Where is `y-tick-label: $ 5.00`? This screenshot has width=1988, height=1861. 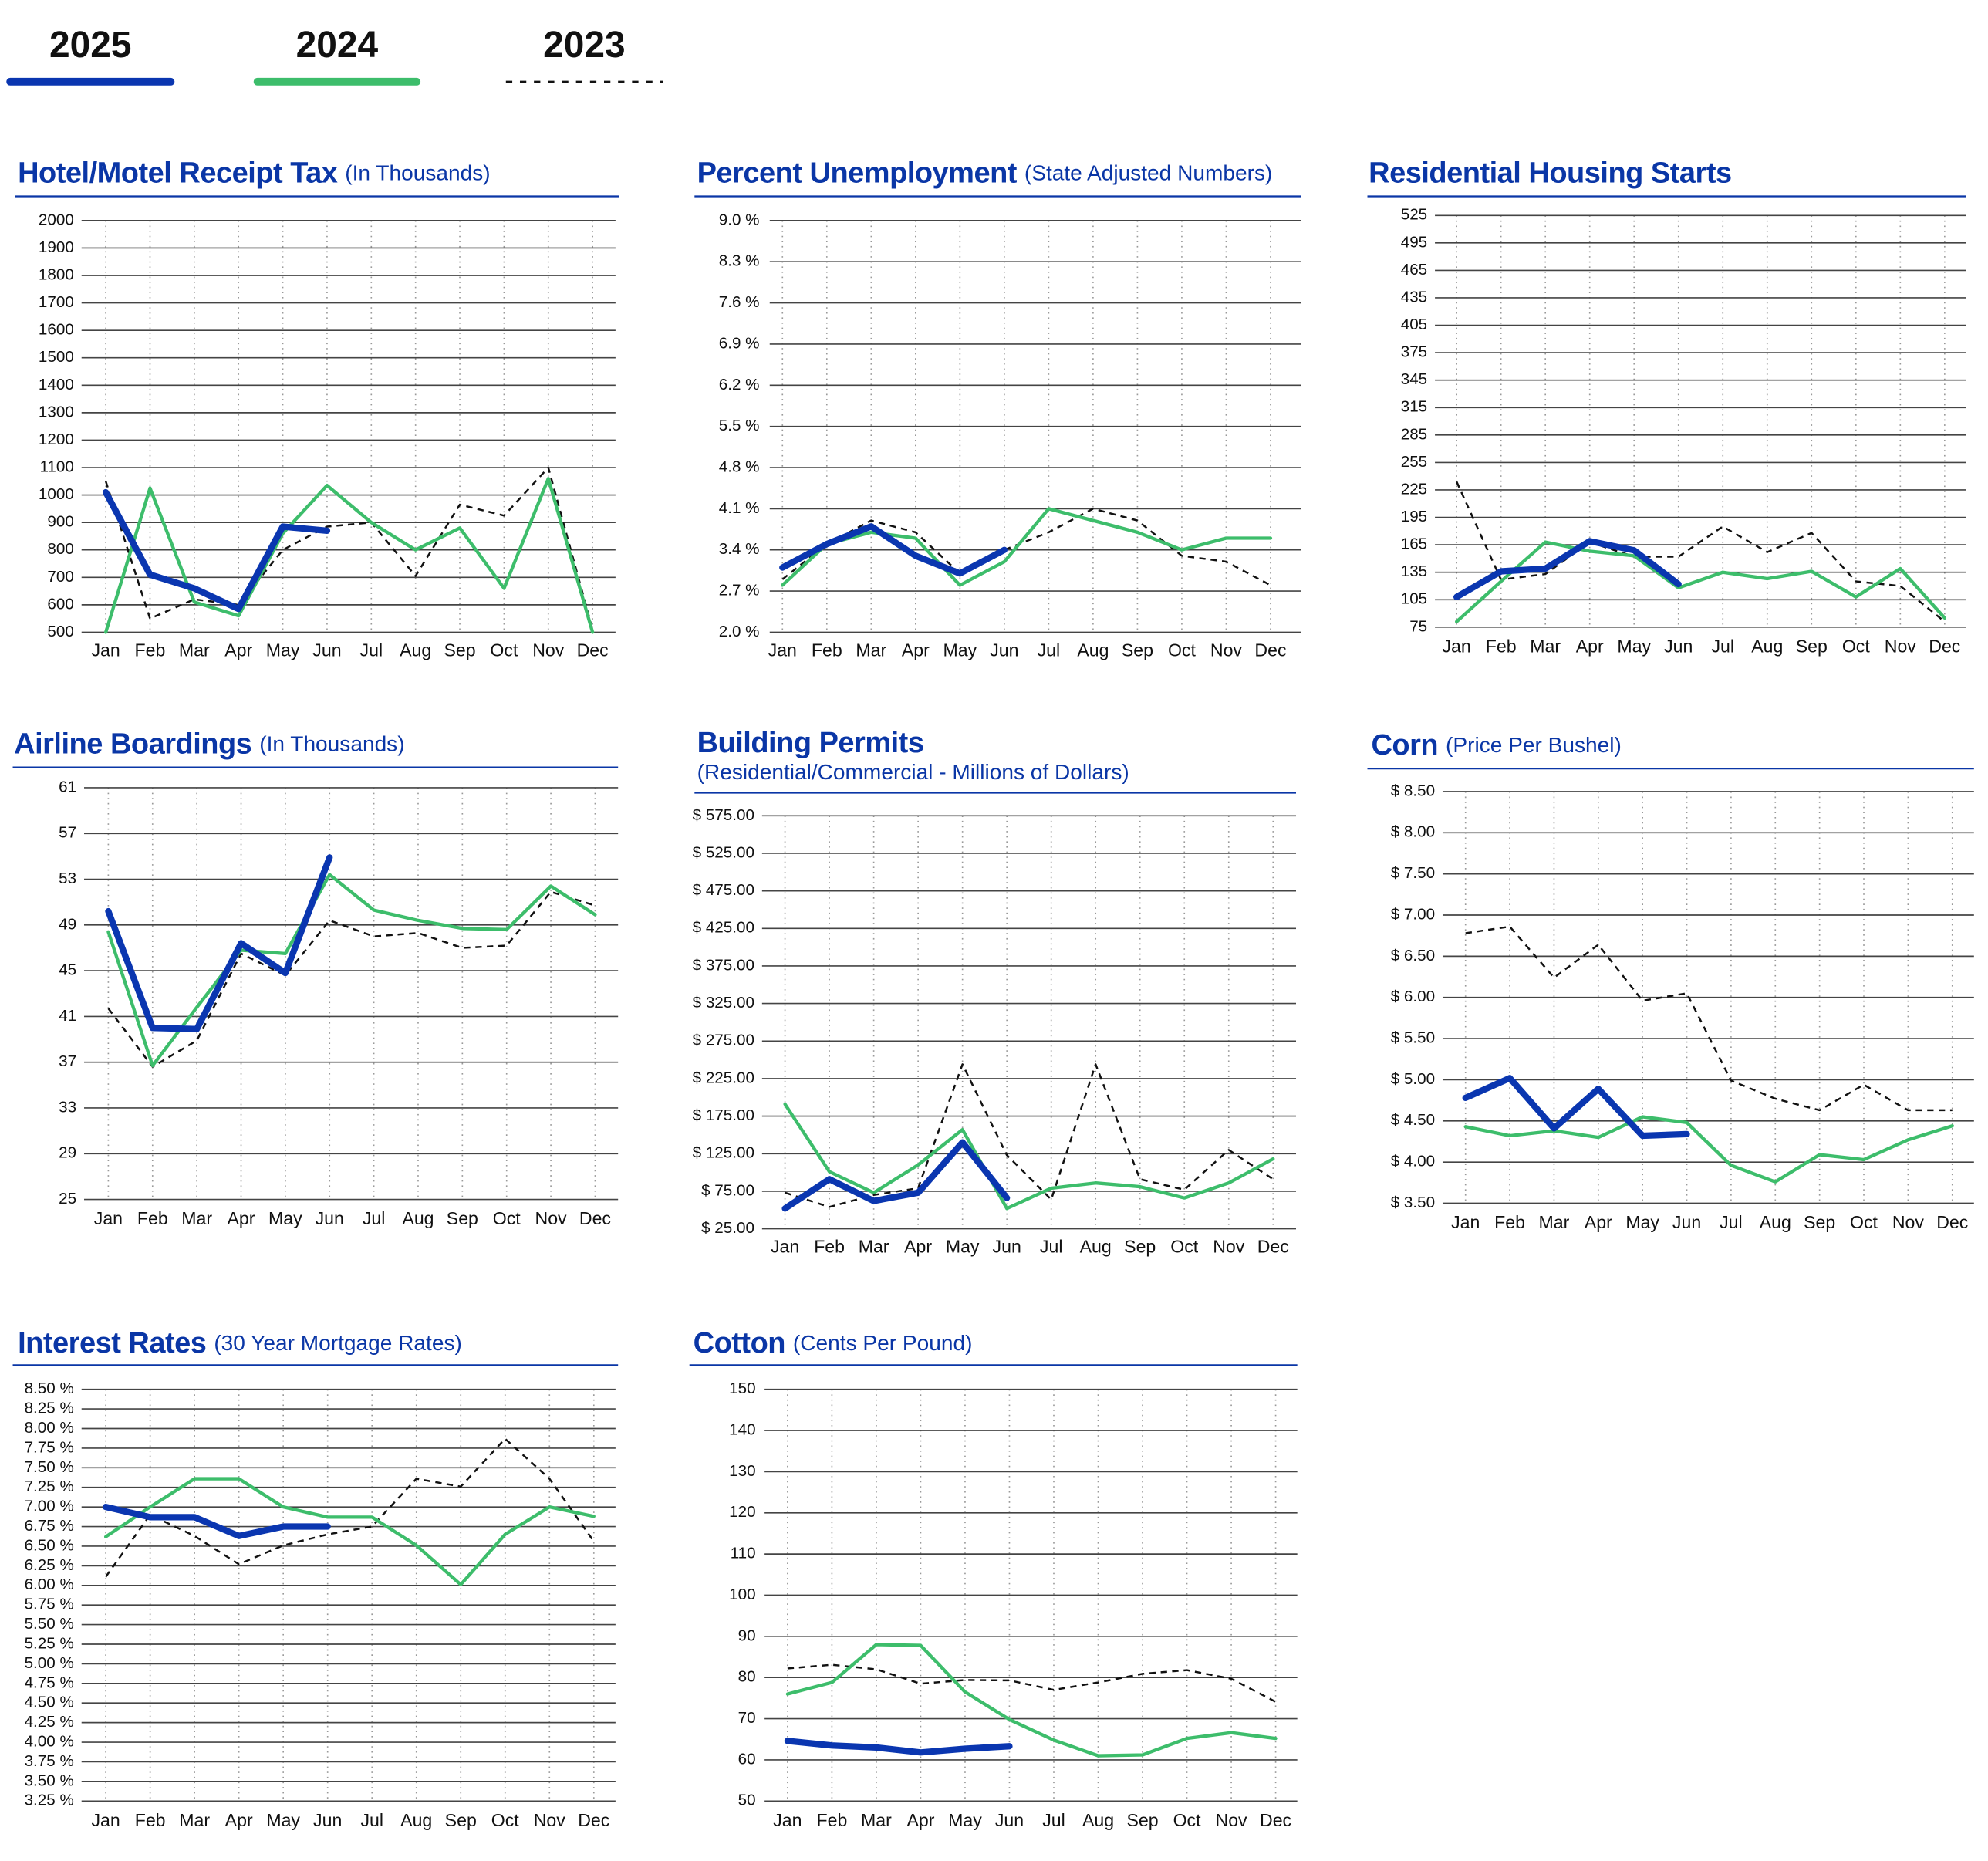 y-tick-label: $ 5.00 is located at coordinates (1413, 1079).